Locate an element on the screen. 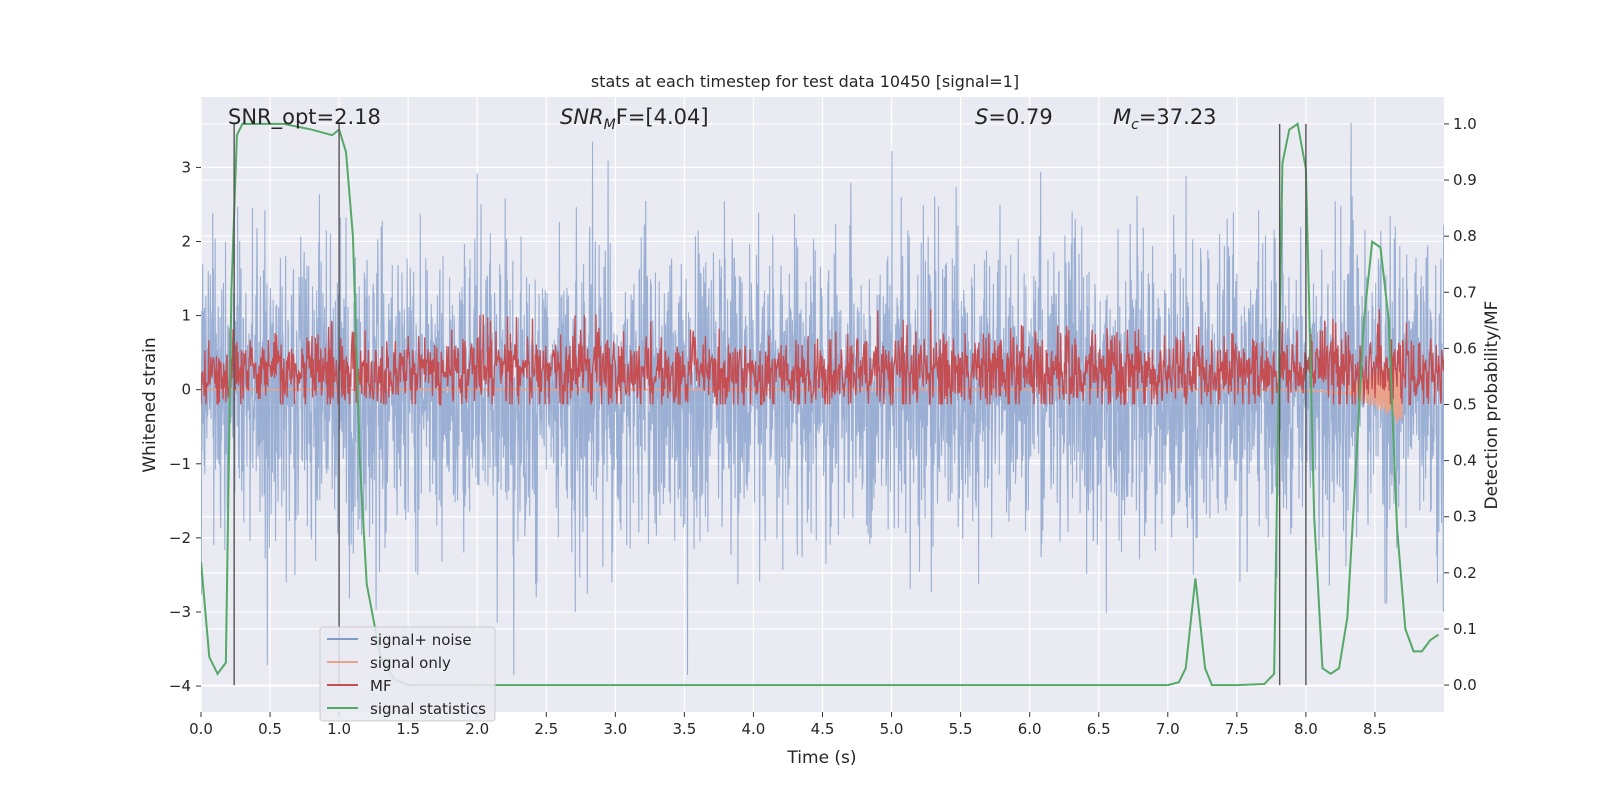  x-axis-label: Time (s) is located at coordinates (821, 758).